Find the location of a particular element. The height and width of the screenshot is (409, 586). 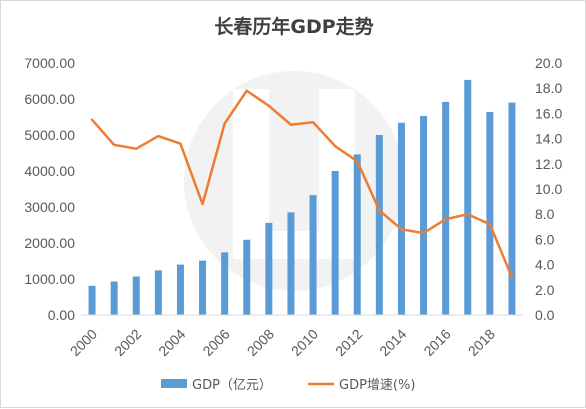

y-left-tick-label: 6000.00 is located at coordinates (49, 99).